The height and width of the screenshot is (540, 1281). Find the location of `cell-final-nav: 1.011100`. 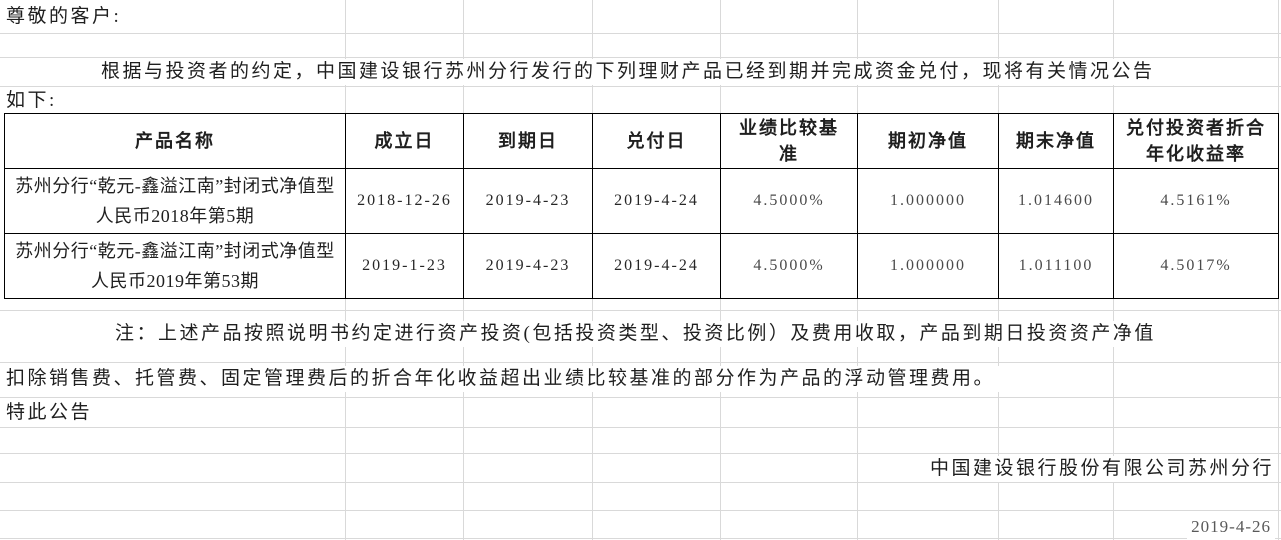

cell-final-nav: 1.011100 is located at coordinates (1056, 266).